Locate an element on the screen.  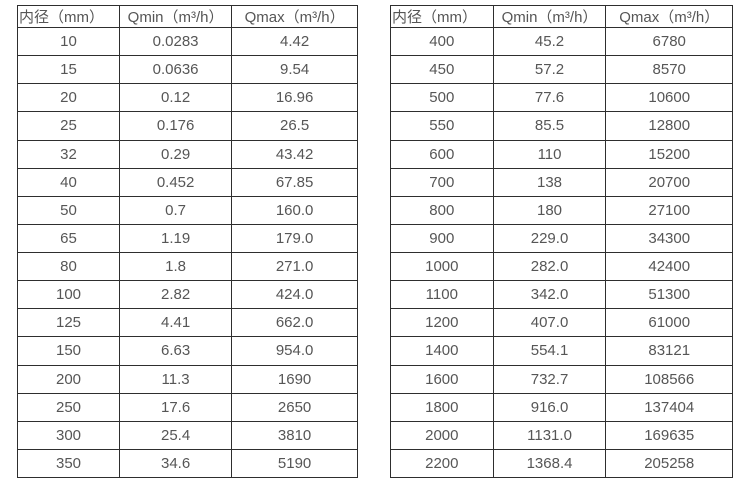
table-row: 40 0.452 67.85 is located at coordinates (187, 182).